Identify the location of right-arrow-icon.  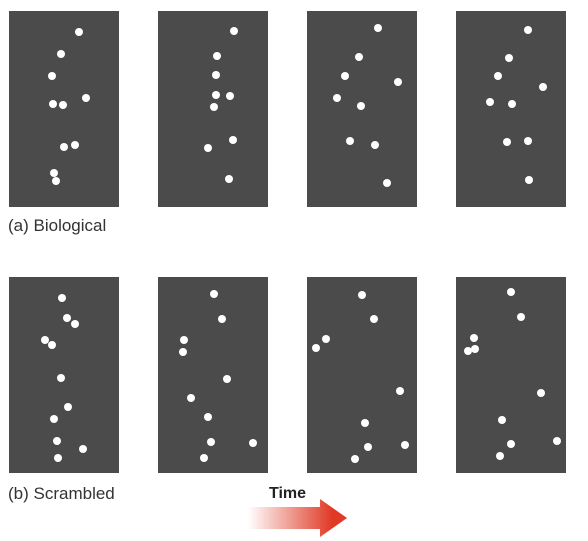
(297, 518).